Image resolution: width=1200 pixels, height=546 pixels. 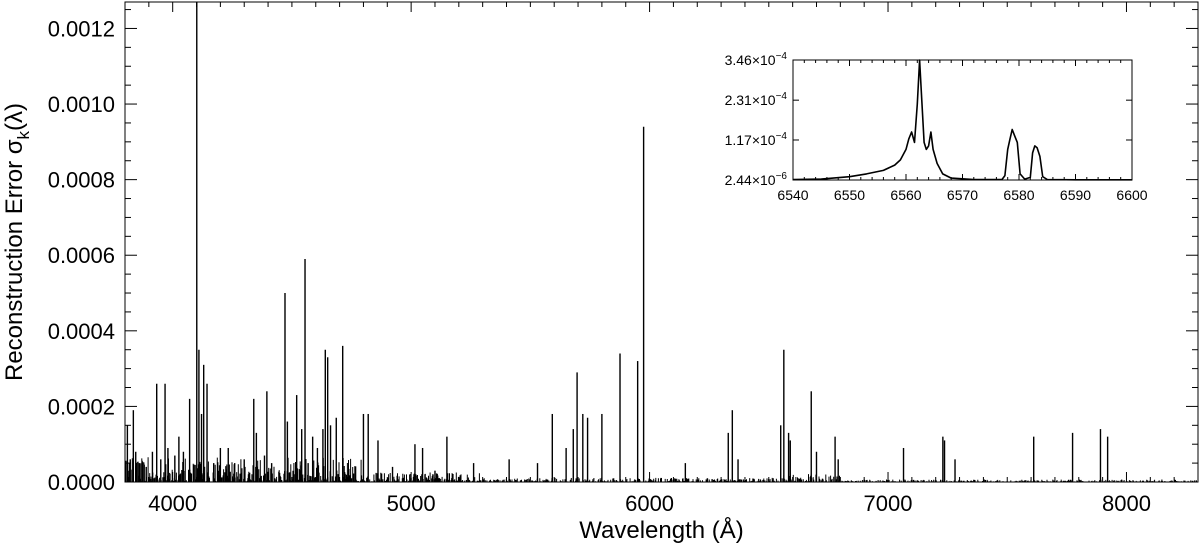 What do you see at coordinates (1075, 195) in the screenshot?
I see `inset-x-tick-label: 6590` at bounding box center [1075, 195].